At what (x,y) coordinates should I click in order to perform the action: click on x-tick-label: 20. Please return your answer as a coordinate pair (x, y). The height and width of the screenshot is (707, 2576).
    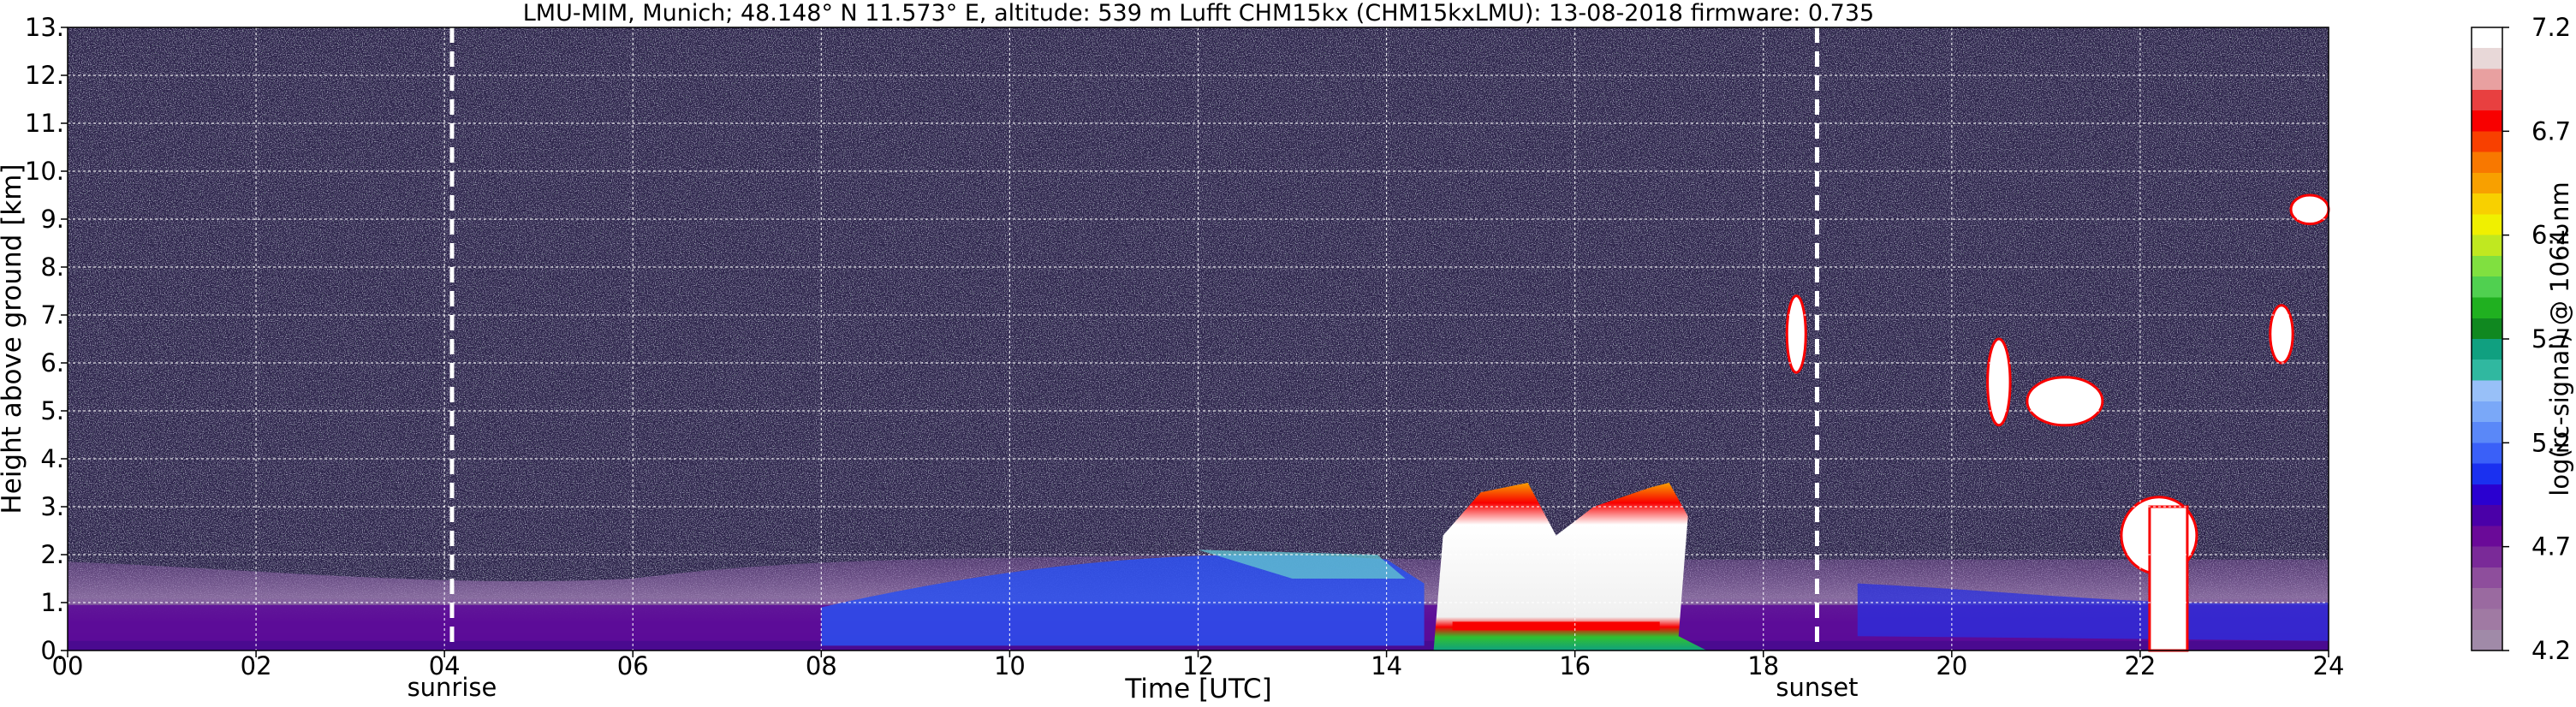
    Looking at the image, I should click on (1951, 665).